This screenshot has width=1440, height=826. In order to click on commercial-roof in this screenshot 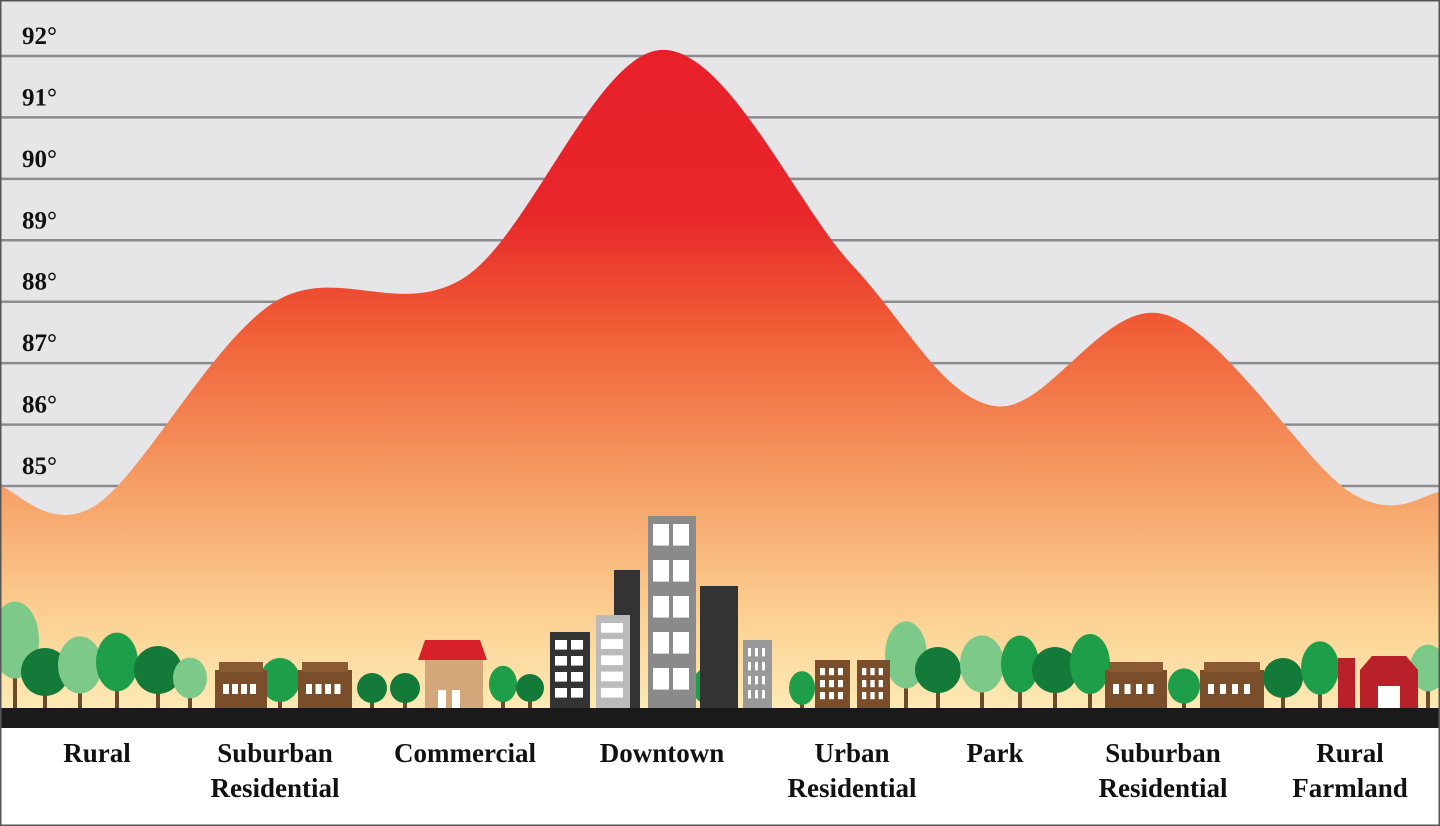, I will do `click(452, 650)`.